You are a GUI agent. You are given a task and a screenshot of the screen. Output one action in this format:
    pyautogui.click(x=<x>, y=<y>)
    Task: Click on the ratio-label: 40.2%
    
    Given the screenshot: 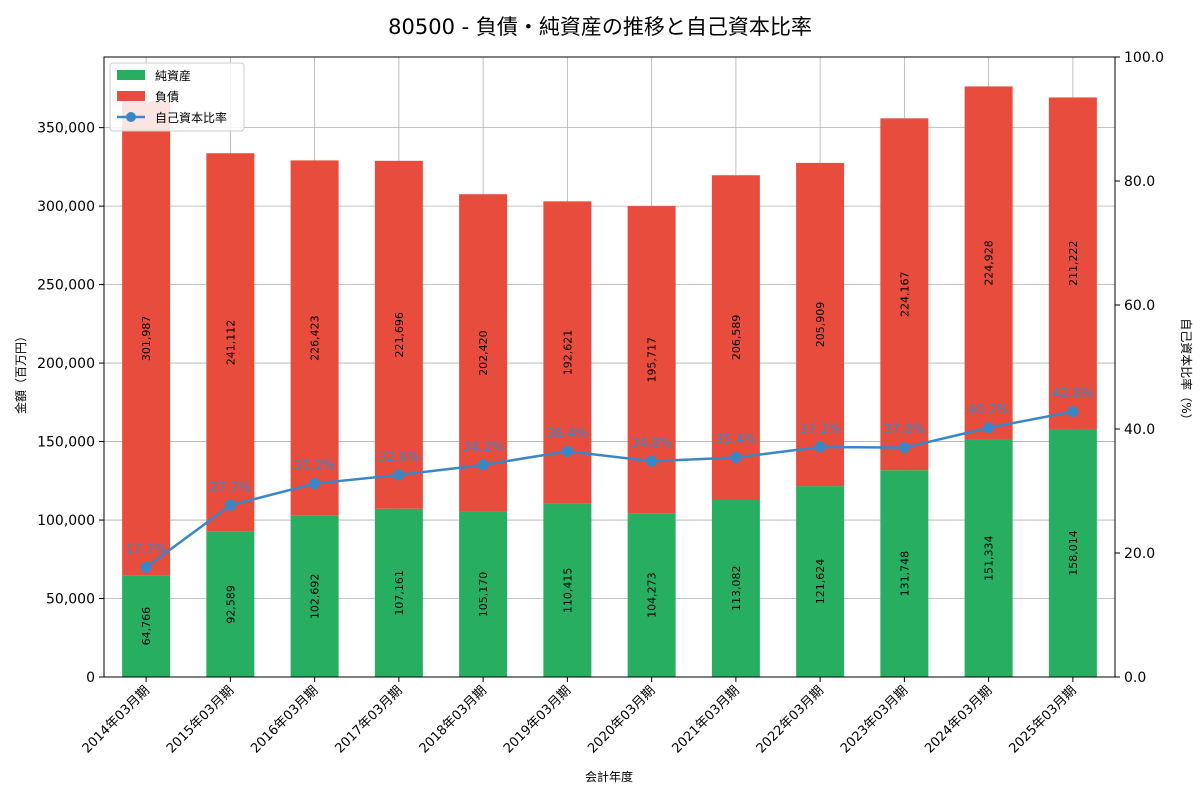 What is the action you would take?
    pyautogui.click(x=988, y=410)
    